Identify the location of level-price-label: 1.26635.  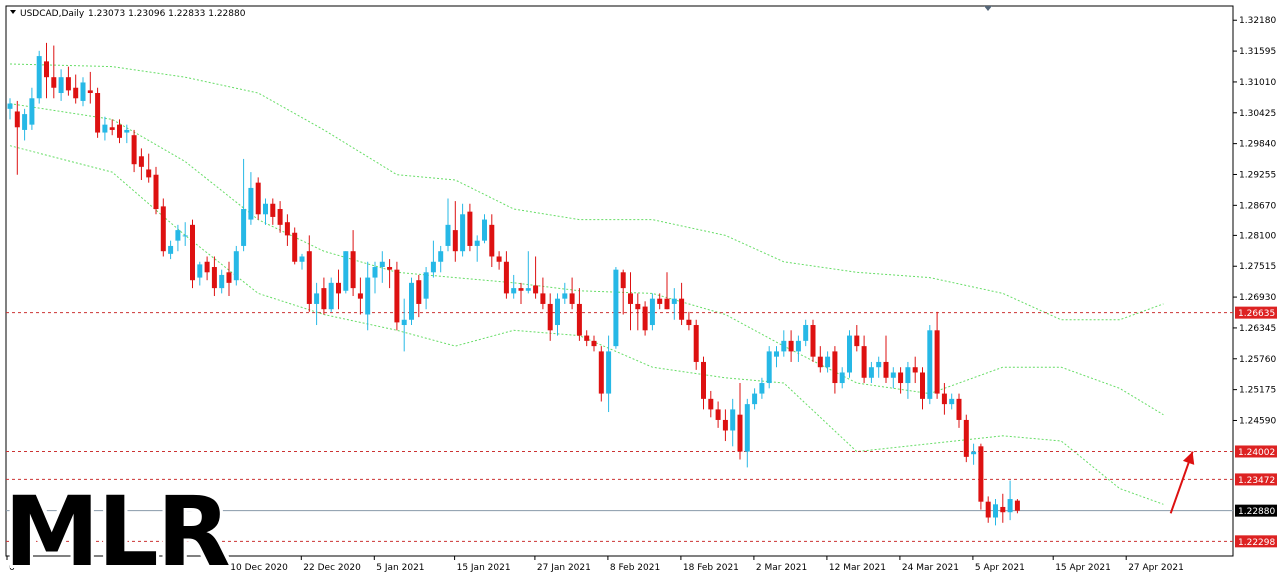
(1256, 314).